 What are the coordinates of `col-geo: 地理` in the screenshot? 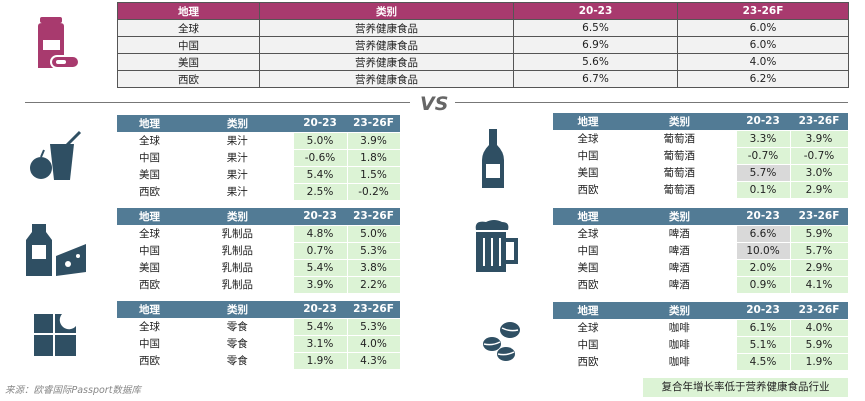 It's located at (149, 123).